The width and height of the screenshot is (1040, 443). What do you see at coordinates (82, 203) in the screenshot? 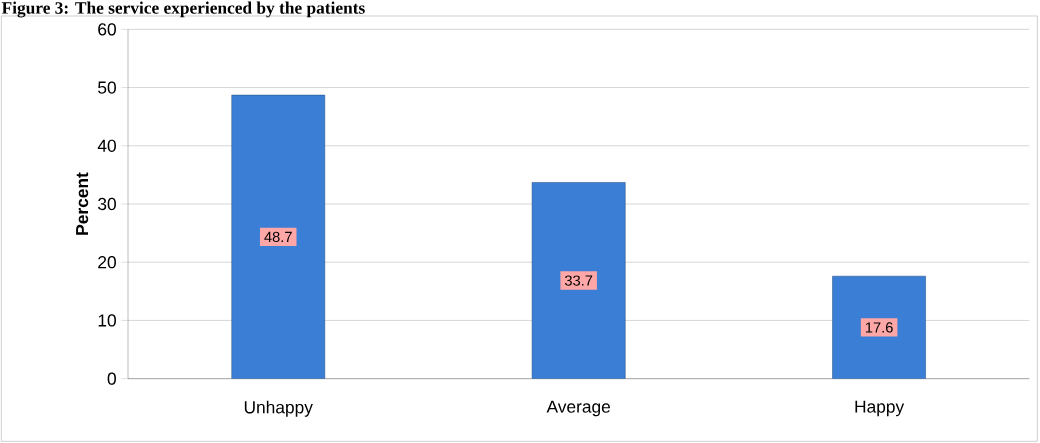
I see `y-axis-title: Percent` at bounding box center [82, 203].